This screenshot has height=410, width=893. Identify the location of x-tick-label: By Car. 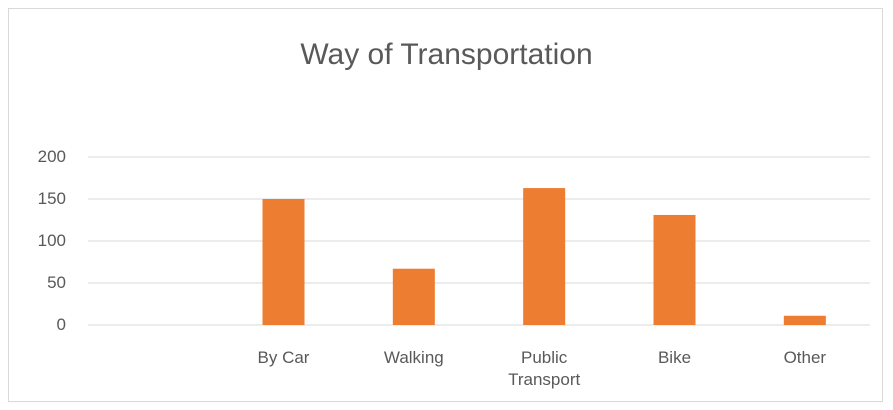
(283, 357).